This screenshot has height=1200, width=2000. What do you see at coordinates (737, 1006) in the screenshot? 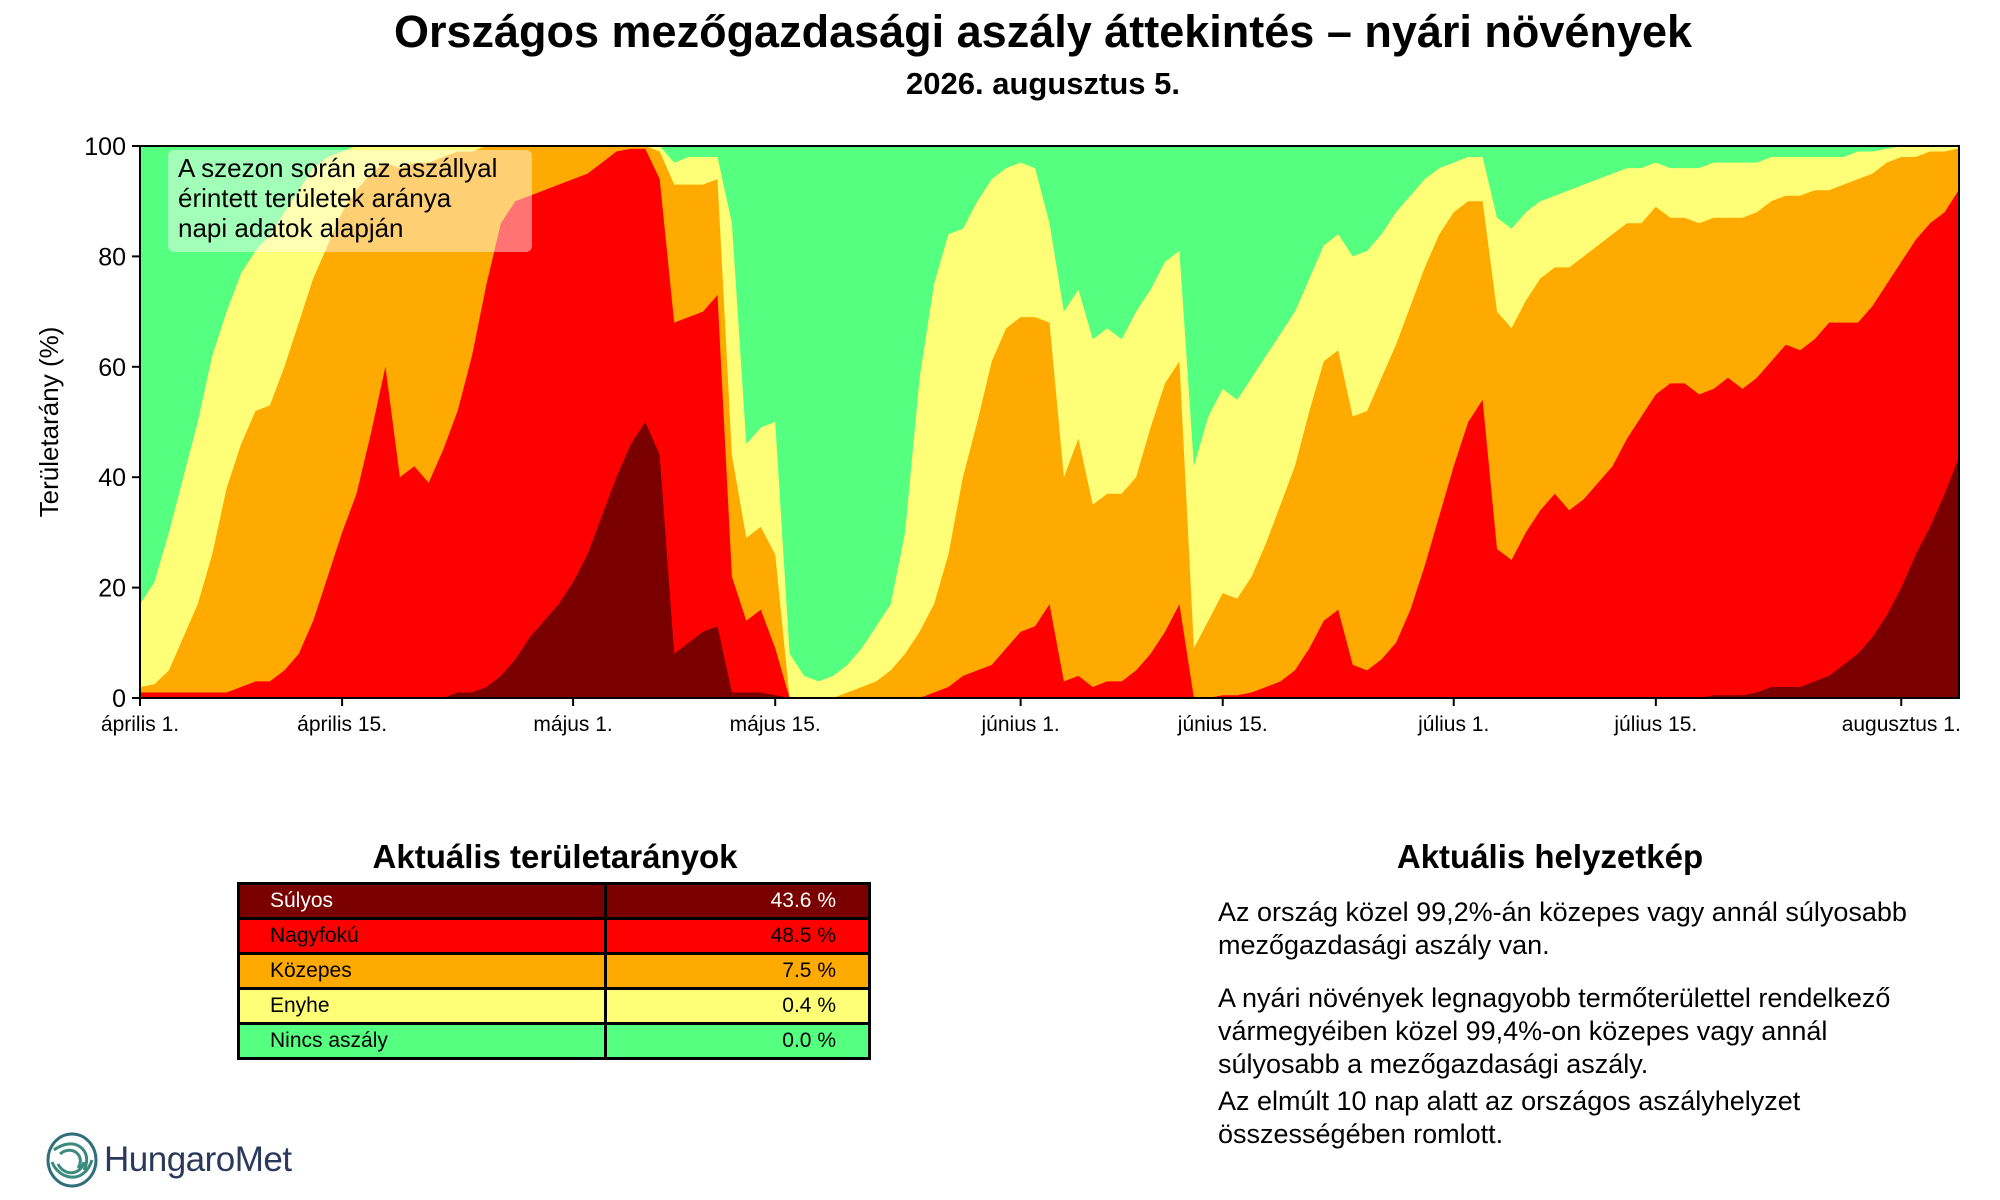
I see `row-value: 0.4 %` at bounding box center [737, 1006].